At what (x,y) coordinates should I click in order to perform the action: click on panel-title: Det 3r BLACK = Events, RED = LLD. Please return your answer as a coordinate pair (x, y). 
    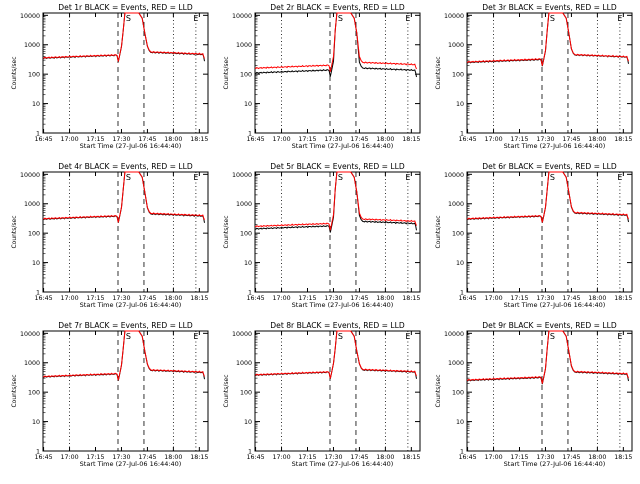
    Looking at the image, I should click on (549, 7).